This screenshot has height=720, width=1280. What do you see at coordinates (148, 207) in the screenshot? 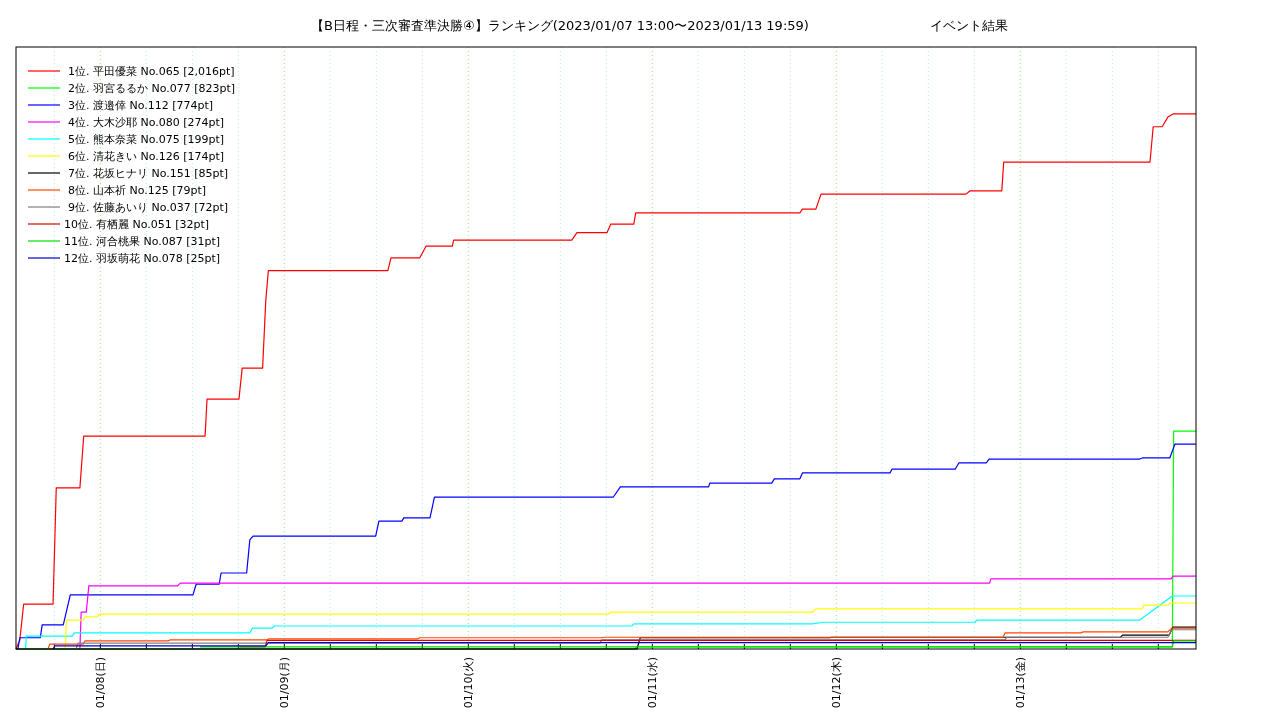
I see `legend-label: 9位. 佐藤あいり No.037 [72pt]` at bounding box center [148, 207].